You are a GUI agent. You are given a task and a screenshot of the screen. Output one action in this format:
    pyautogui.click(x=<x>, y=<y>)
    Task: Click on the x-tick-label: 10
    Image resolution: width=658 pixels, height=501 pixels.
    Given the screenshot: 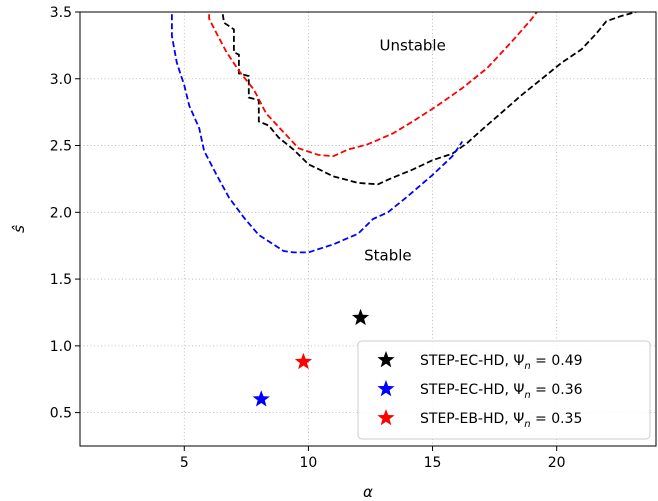 What is the action you would take?
    pyautogui.click(x=308, y=463)
    